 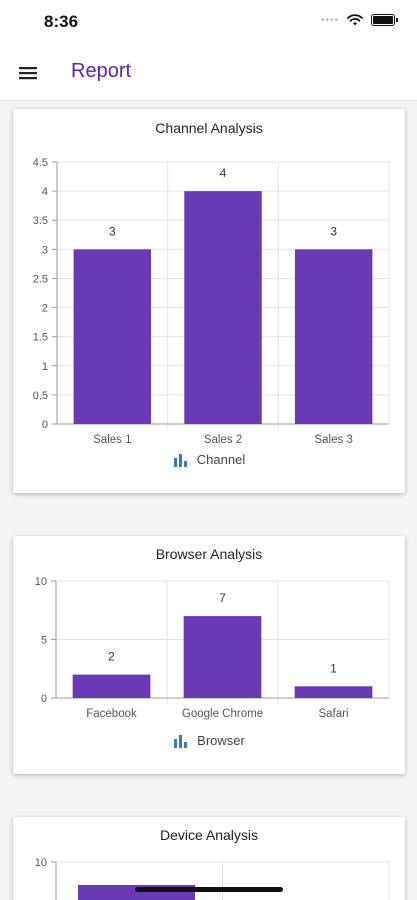 What do you see at coordinates (209, 128) in the screenshot?
I see `chart-title: Channel Analysis` at bounding box center [209, 128].